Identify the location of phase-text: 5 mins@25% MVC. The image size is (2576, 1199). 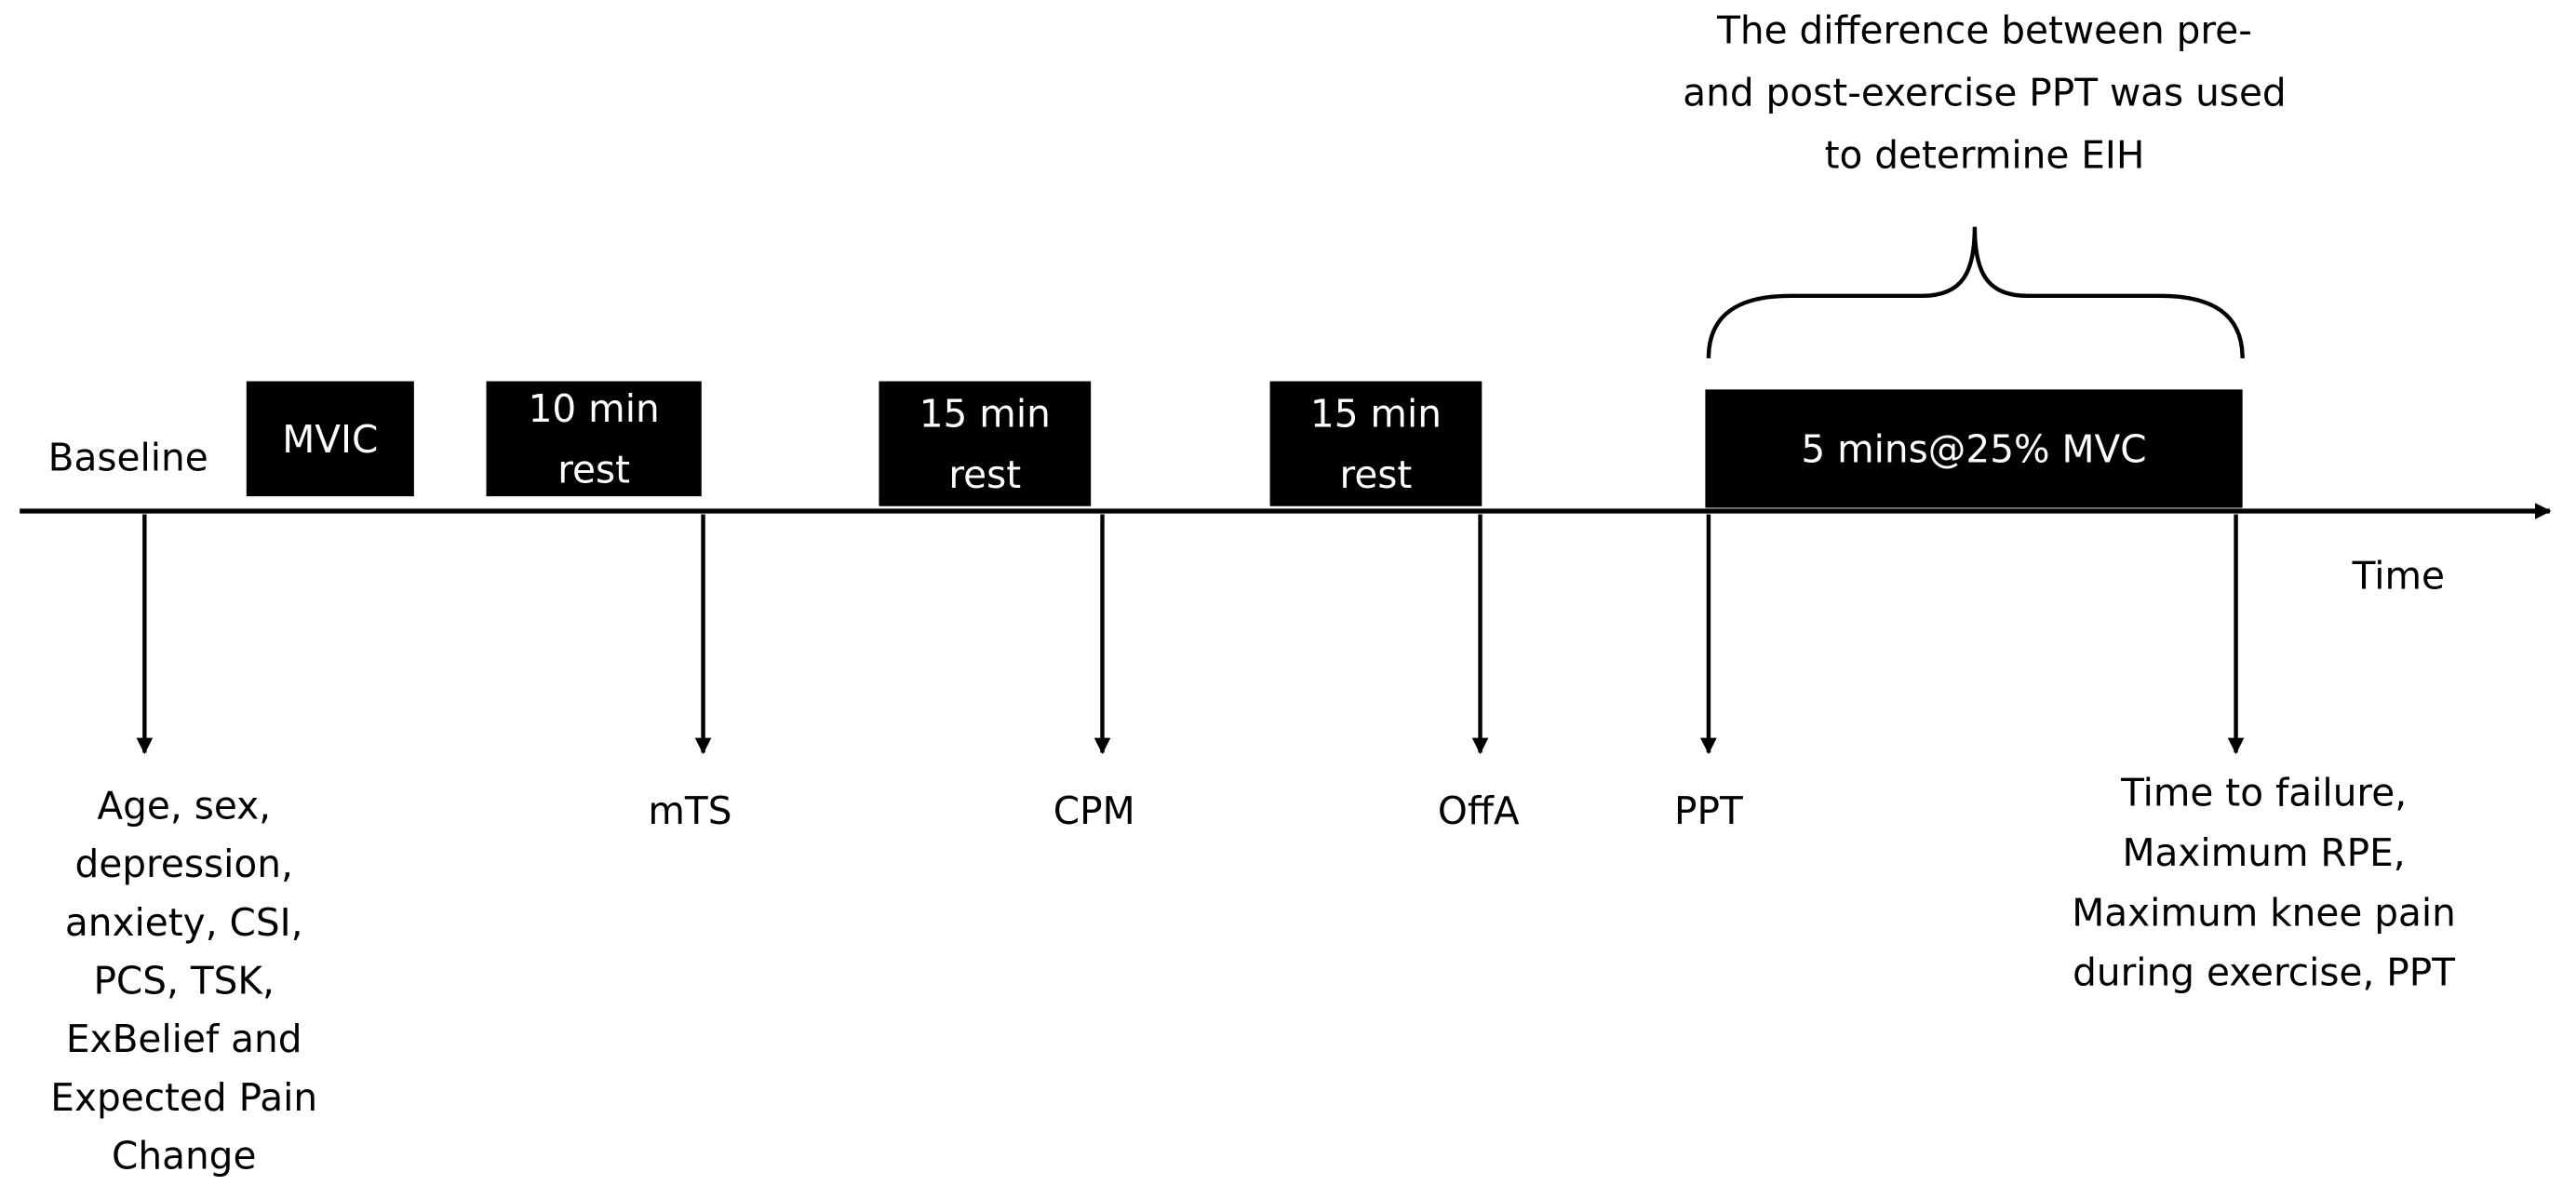
(1973, 448).